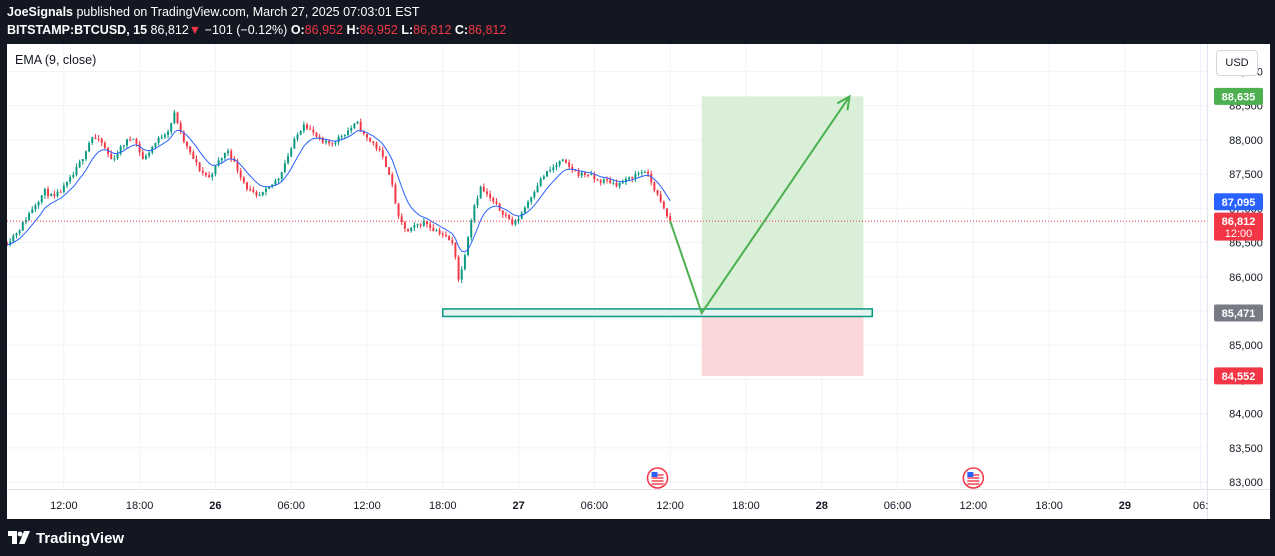 The image size is (1275, 556). Describe the element at coordinates (822, 506) in the screenshot. I see `time-axis-label: 28` at that location.